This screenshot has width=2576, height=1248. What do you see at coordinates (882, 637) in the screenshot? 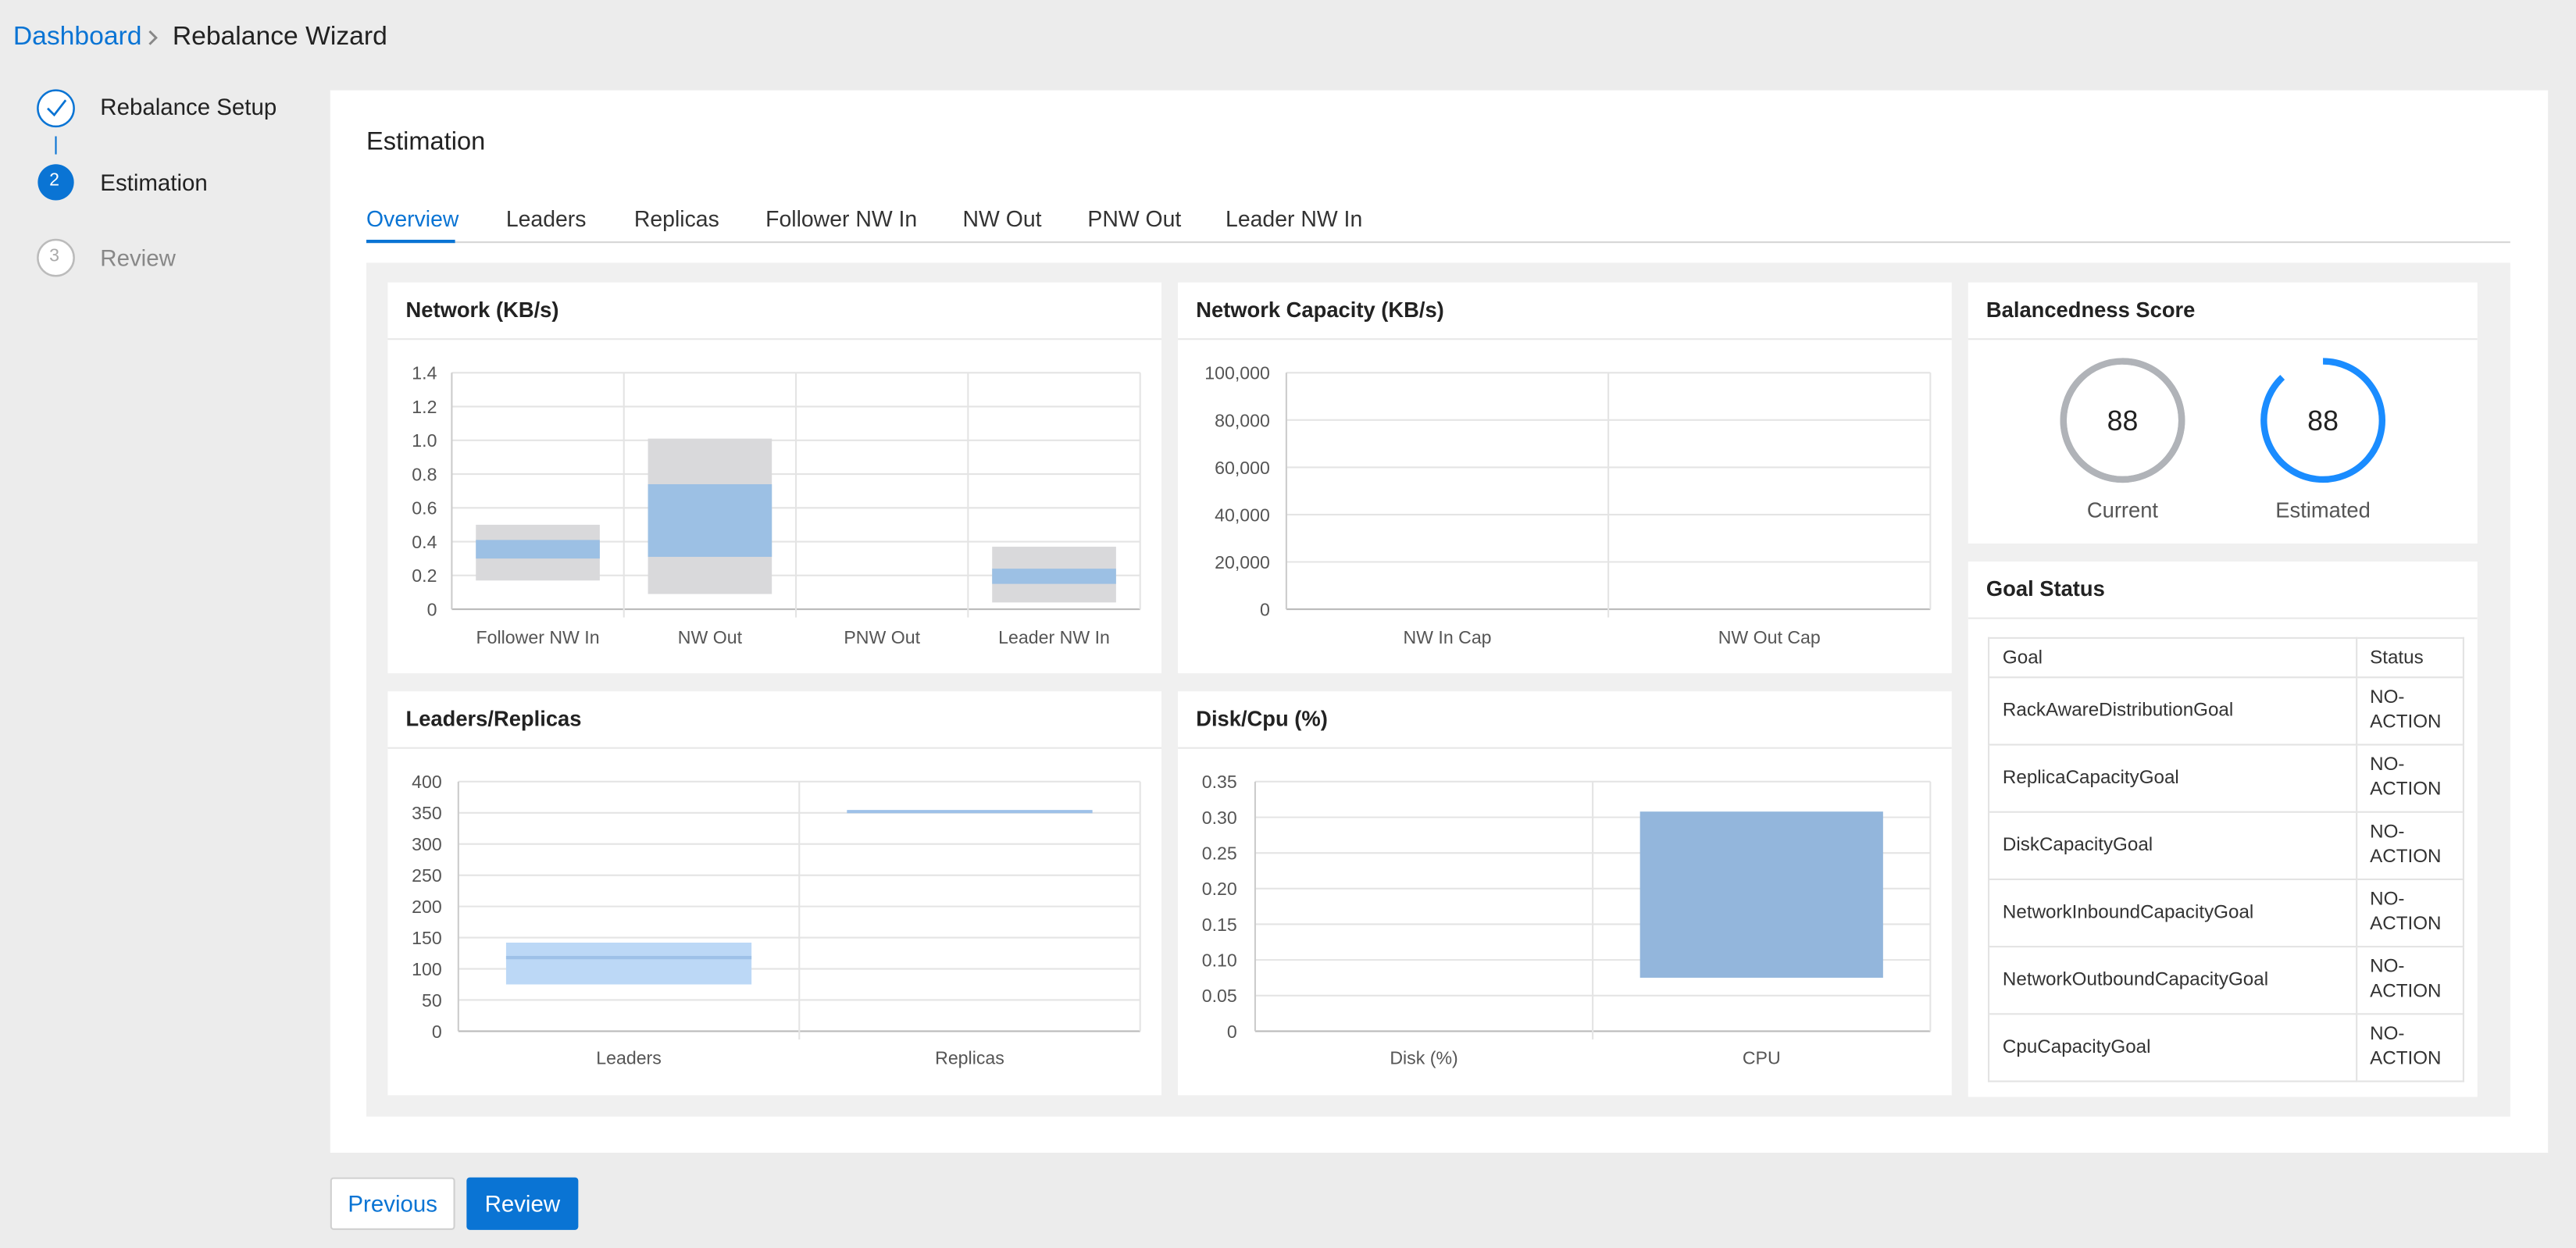
I see `x-tick-label: PNW Out` at bounding box center [882, 637].